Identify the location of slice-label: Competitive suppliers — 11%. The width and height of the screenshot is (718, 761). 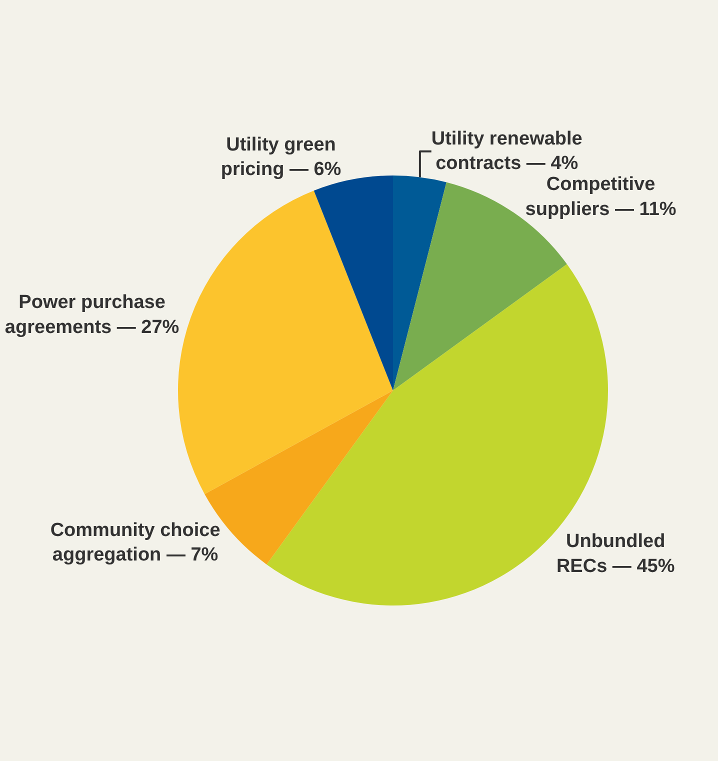
(600, 197).